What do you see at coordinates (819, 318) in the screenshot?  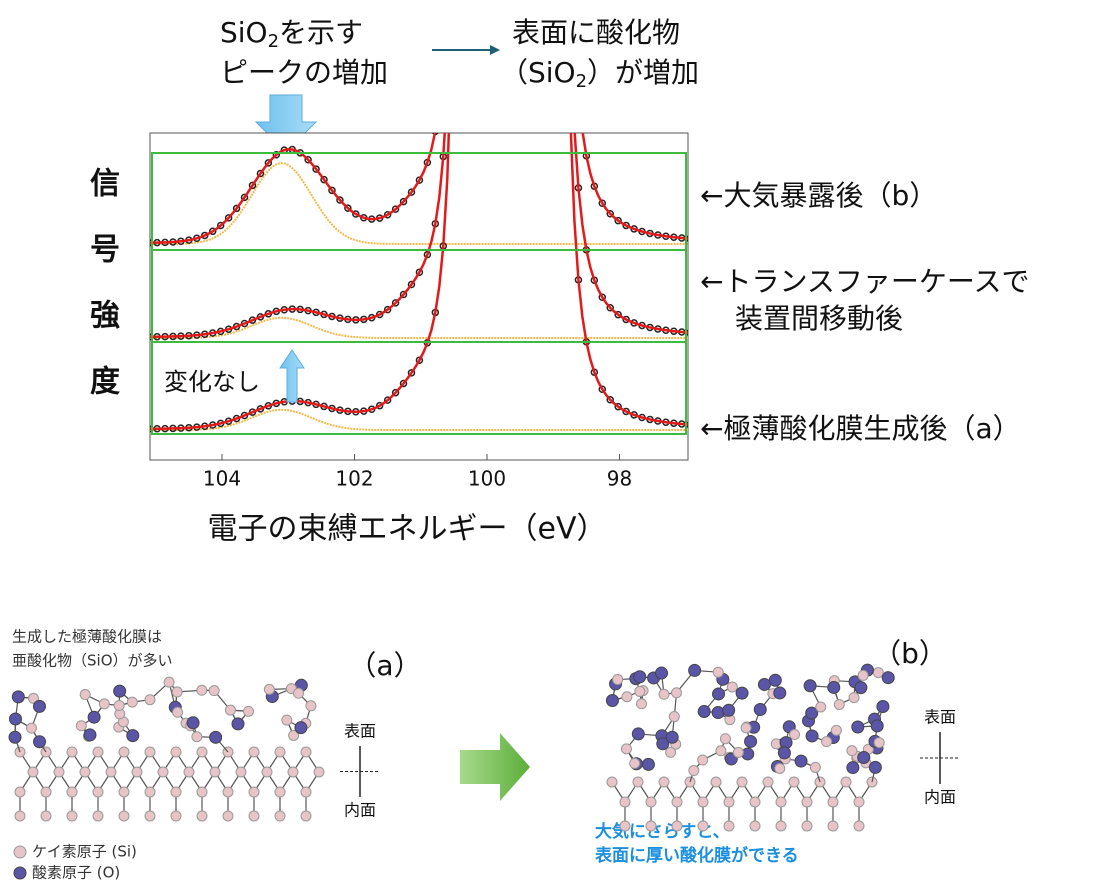 I see `trace-label: 装置間移動後` at bounding box center [819, 318].